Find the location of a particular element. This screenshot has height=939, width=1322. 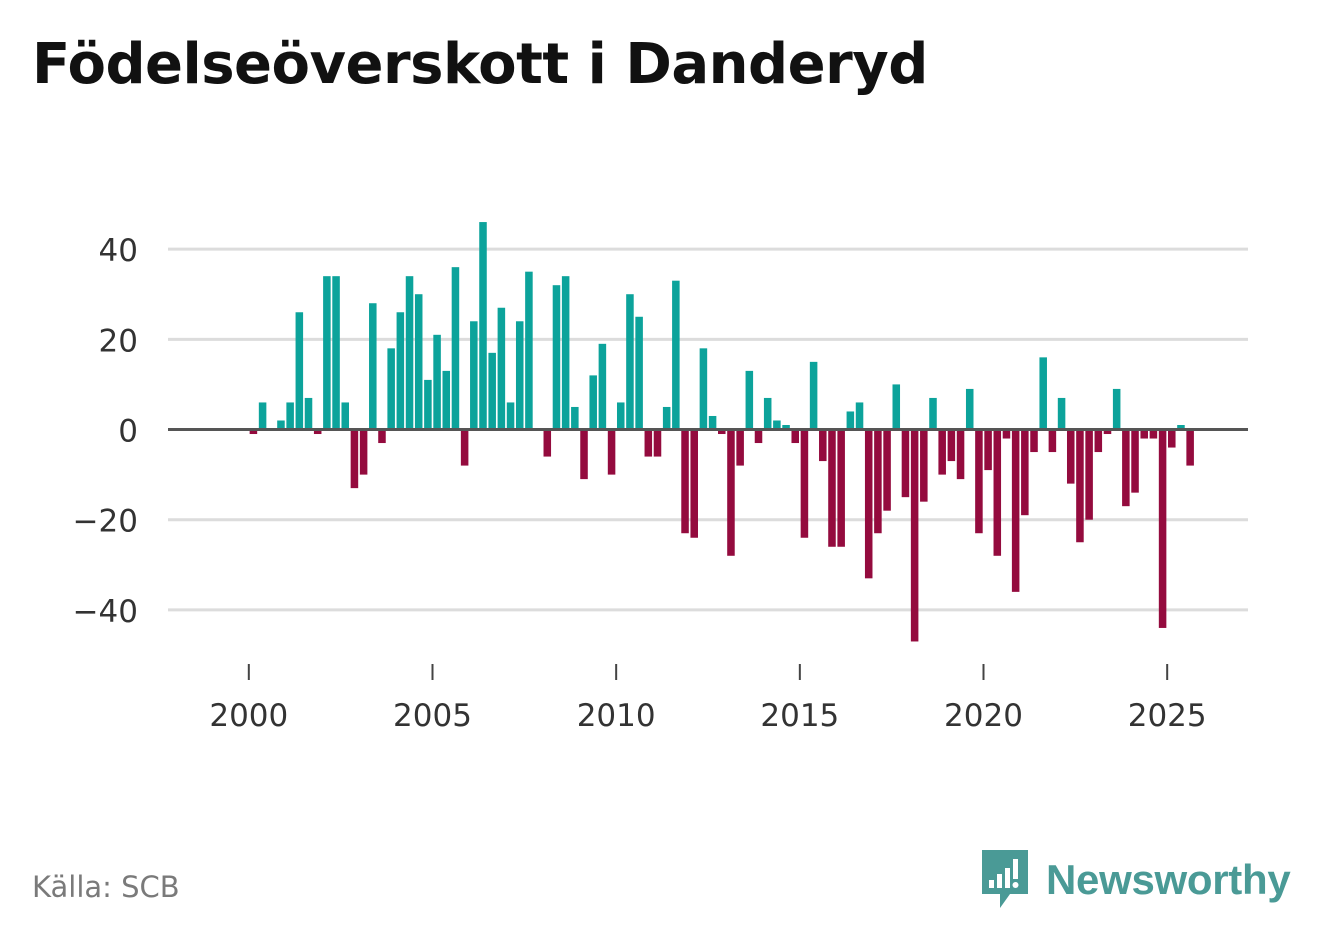

y-tick-label: 40 is located at coordinates (118, 251).